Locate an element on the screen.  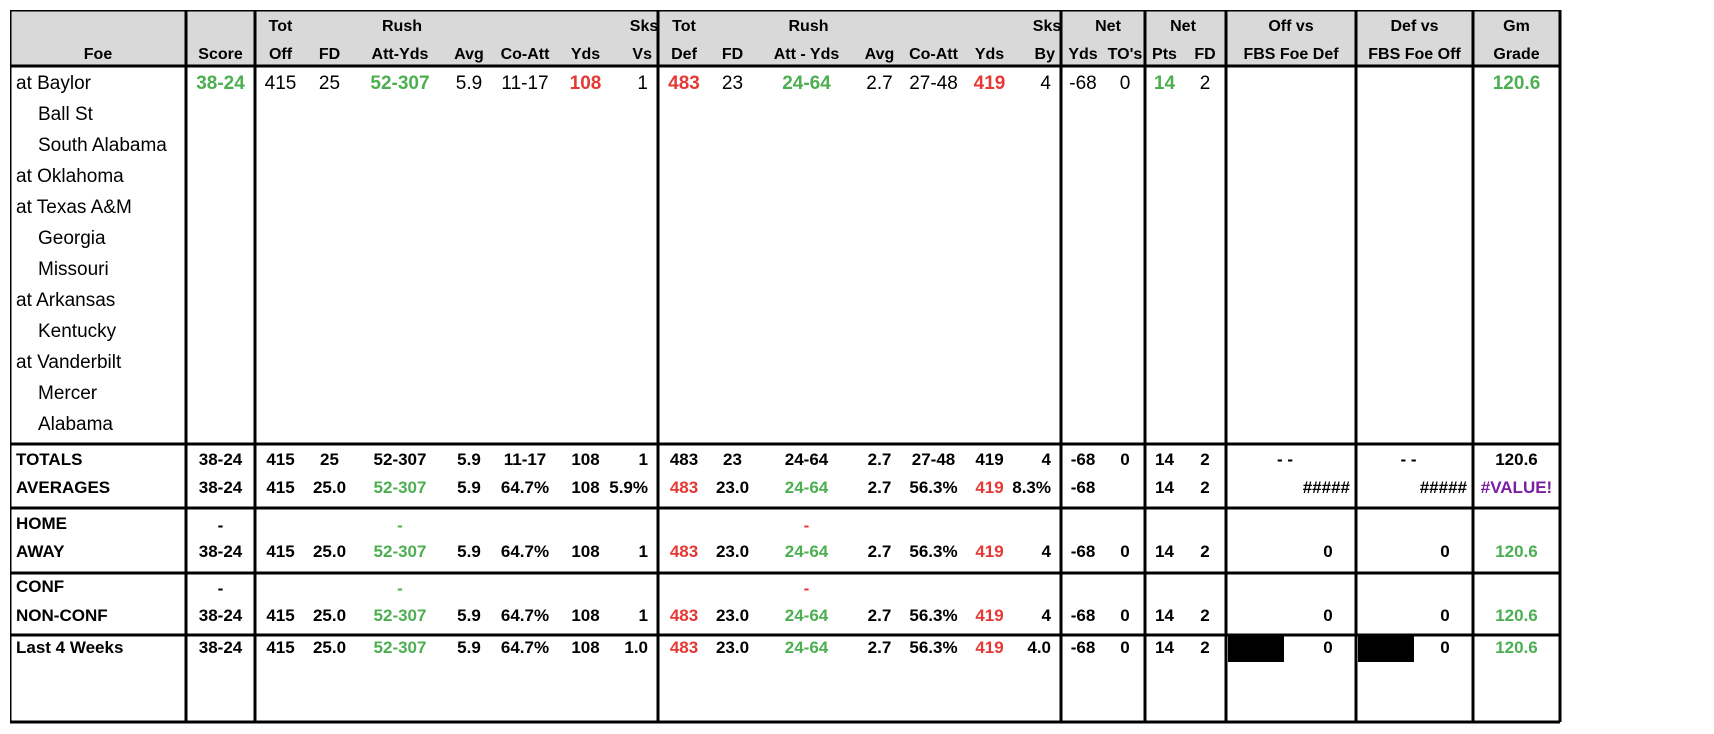
summary-cell-co-att: 11-17 is located at coordinates (525, 459).